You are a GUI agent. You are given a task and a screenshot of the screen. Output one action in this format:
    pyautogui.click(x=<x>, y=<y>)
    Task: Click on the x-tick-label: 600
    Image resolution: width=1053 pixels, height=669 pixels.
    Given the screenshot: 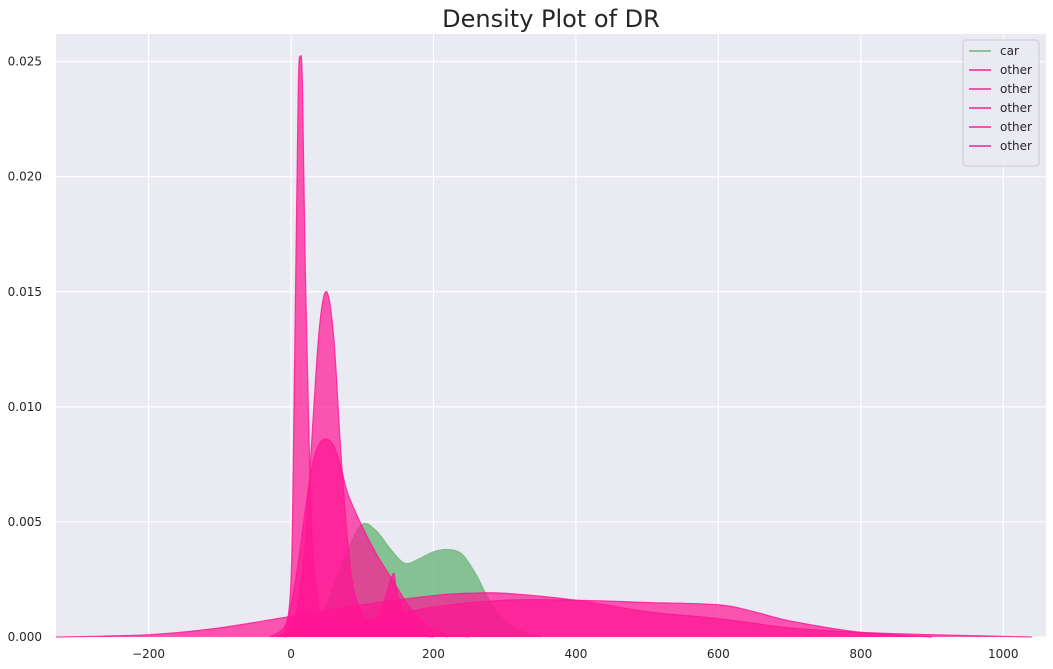 What is the action you would take?
    pyautogui.click(x=718, y=654)
    